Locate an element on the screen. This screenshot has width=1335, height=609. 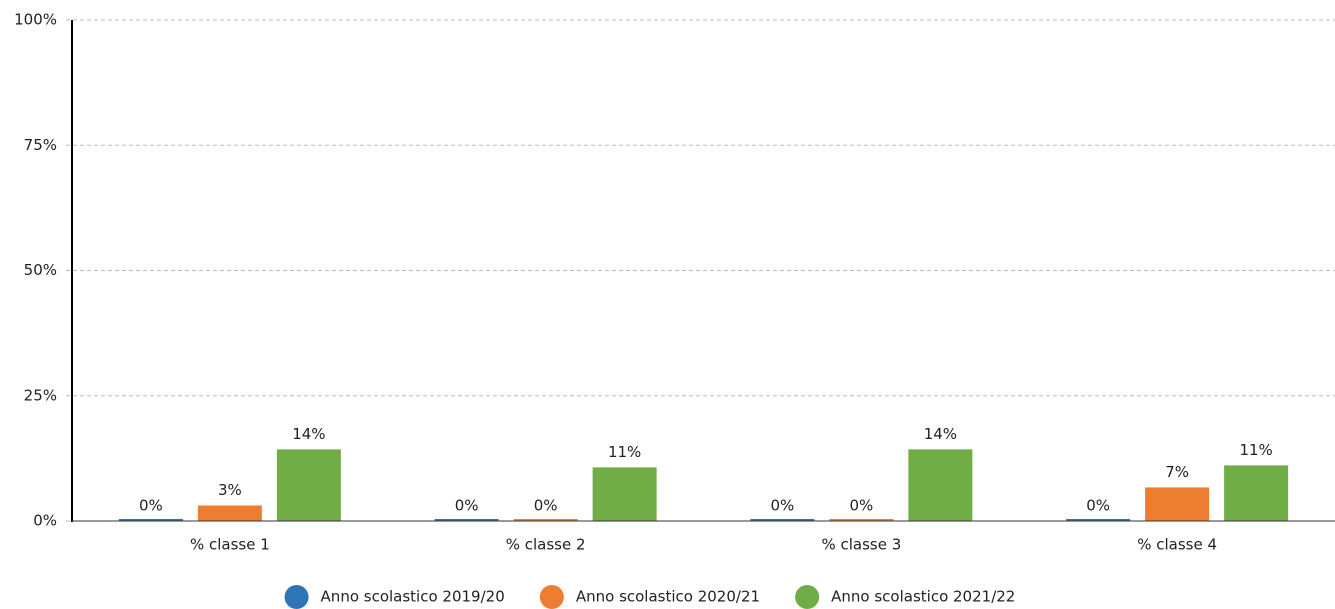
y-tick-label: 0% is located at coordinates (45, 521).